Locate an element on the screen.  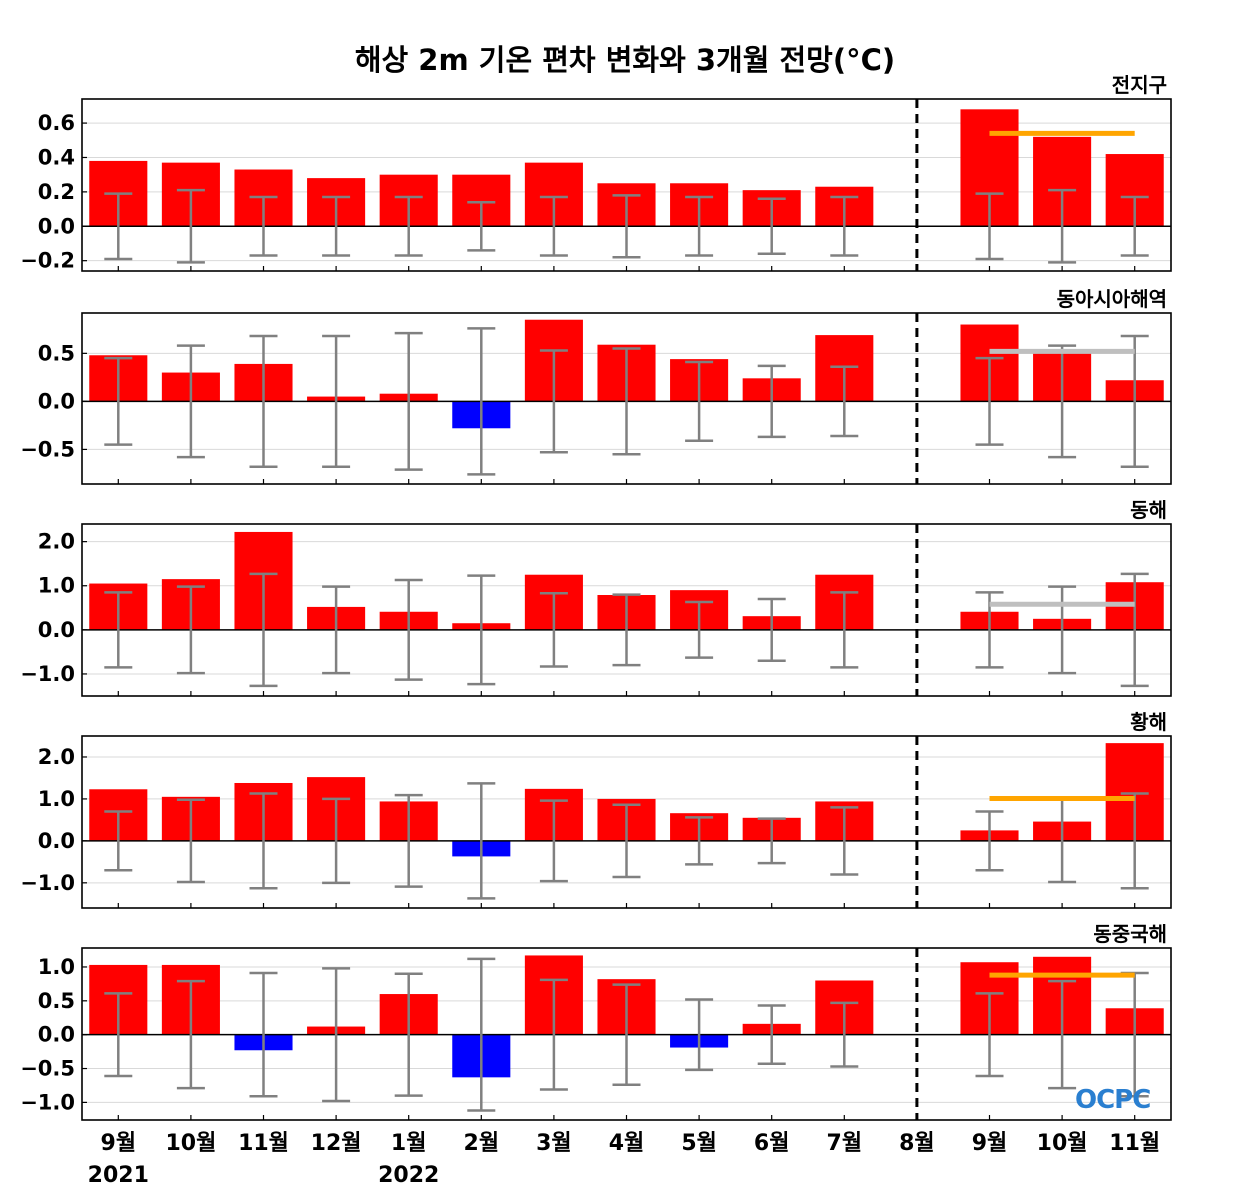
y-tick-label: 0.6 is located at coordinates (56, 123).